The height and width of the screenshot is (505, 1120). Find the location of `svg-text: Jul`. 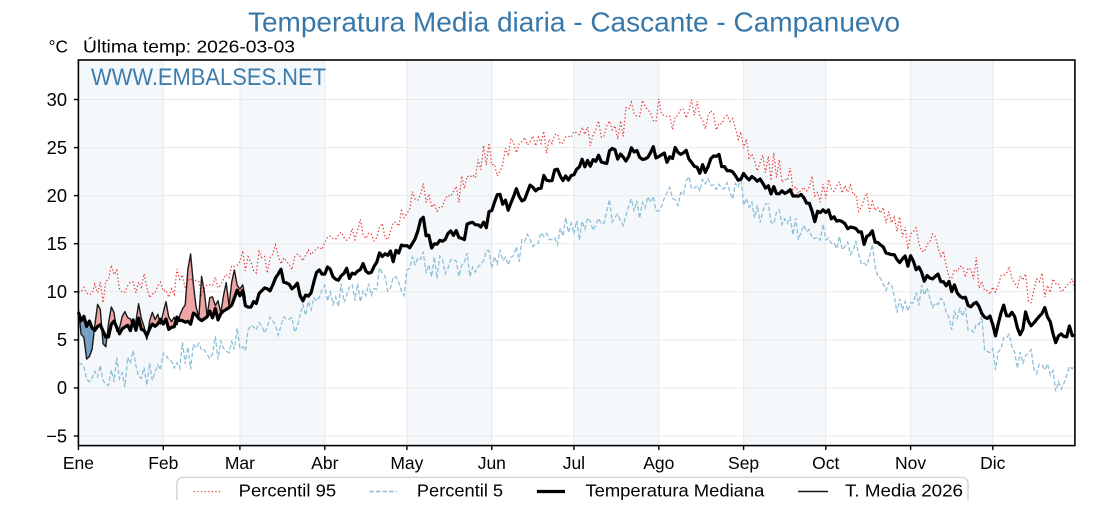

svg-text: Jul is located at coordinates (574, 463).